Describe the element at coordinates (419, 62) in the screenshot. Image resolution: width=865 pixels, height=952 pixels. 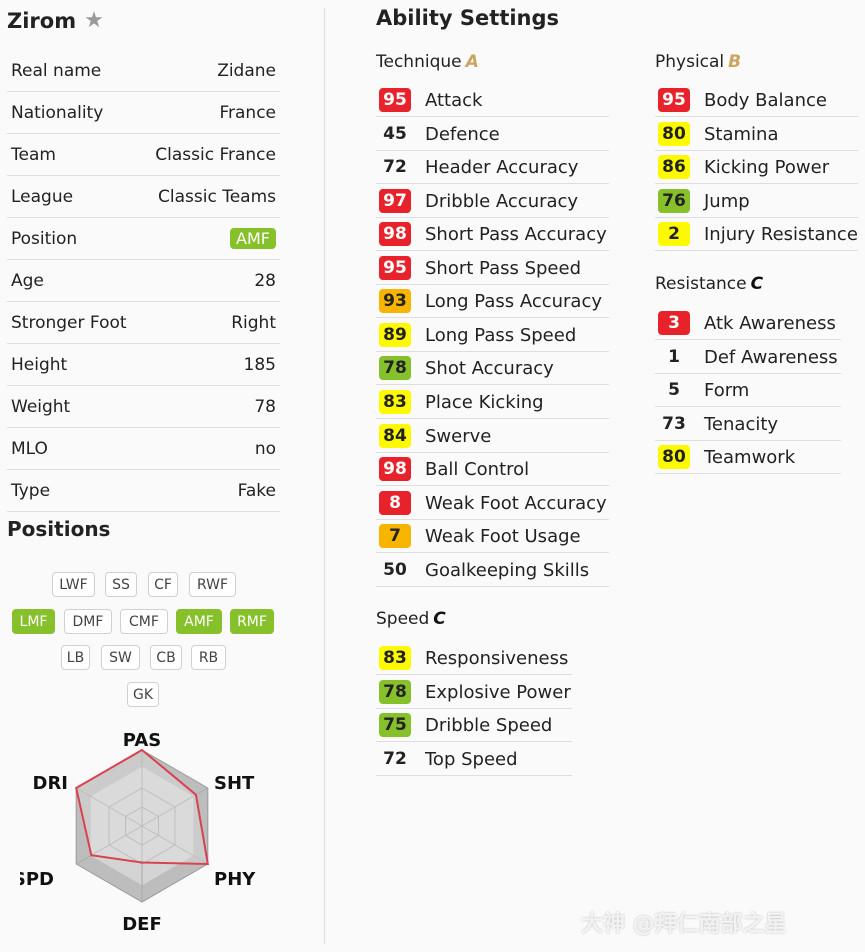
I see `group-name: Technique` at that location.